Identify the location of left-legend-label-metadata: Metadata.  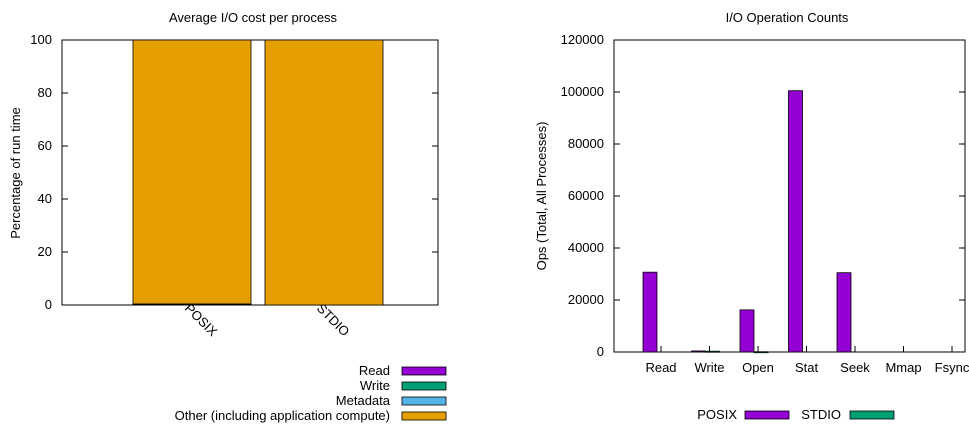
(363, 400).